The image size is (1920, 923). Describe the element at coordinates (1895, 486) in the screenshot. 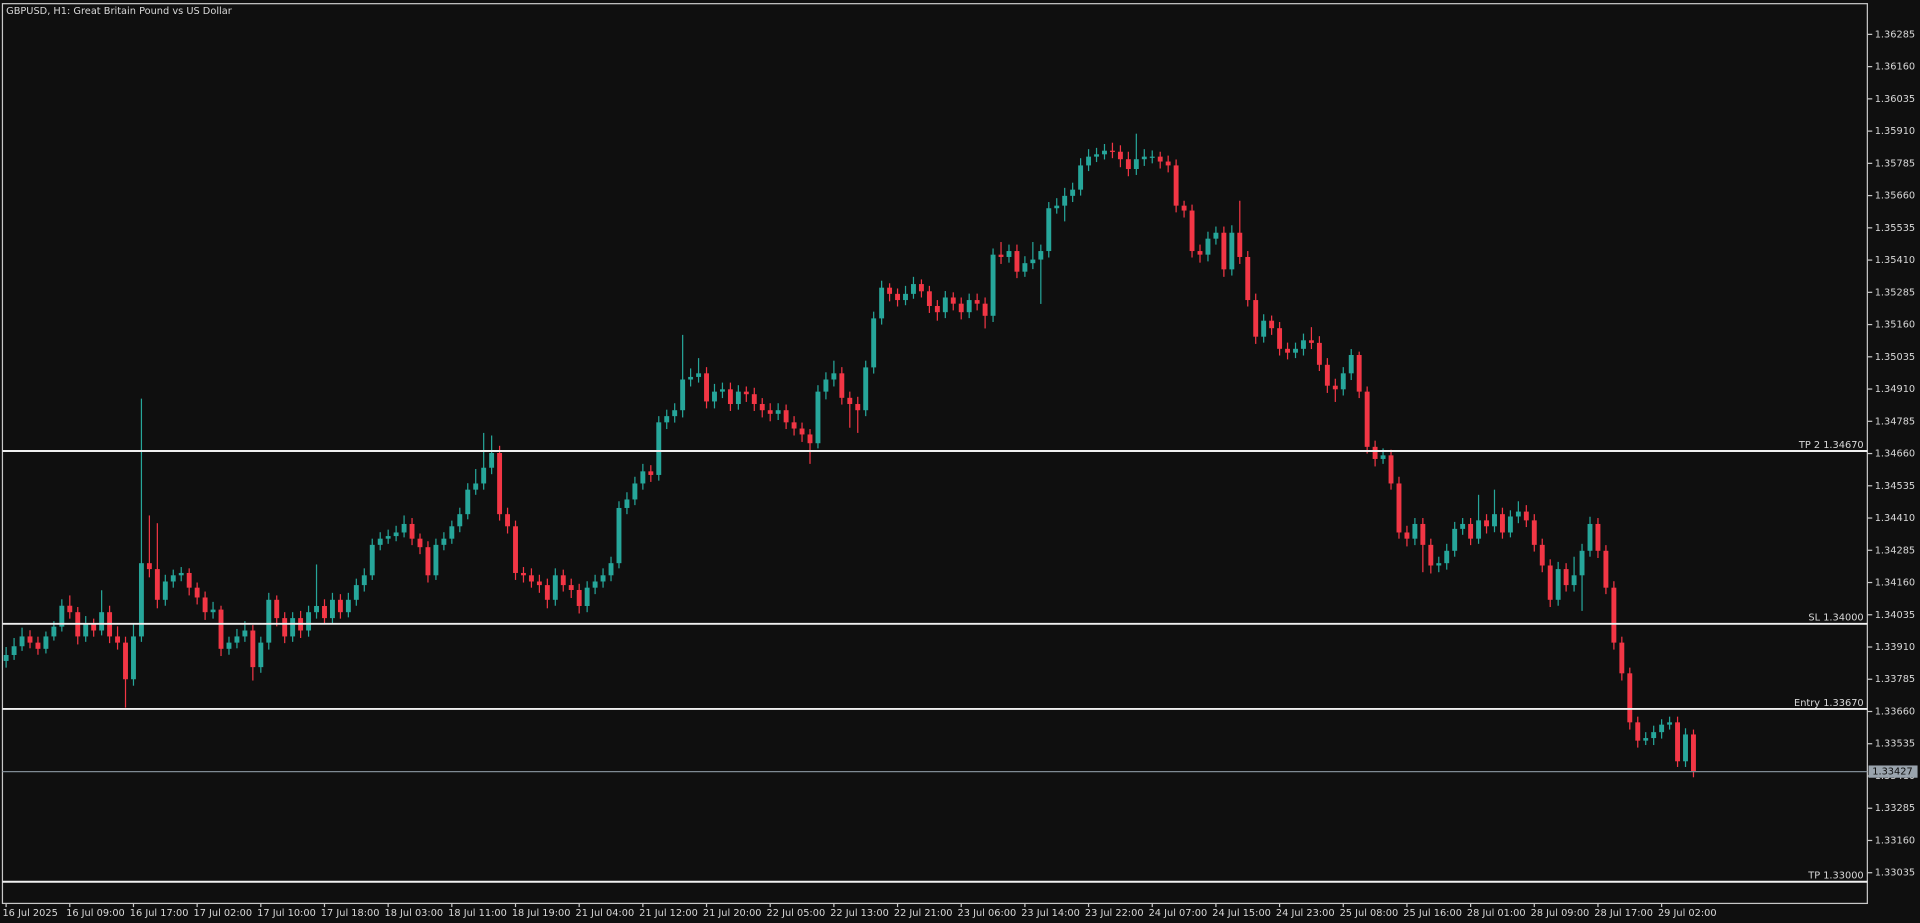

I see `y-tick-label: 1.34535` at that location.